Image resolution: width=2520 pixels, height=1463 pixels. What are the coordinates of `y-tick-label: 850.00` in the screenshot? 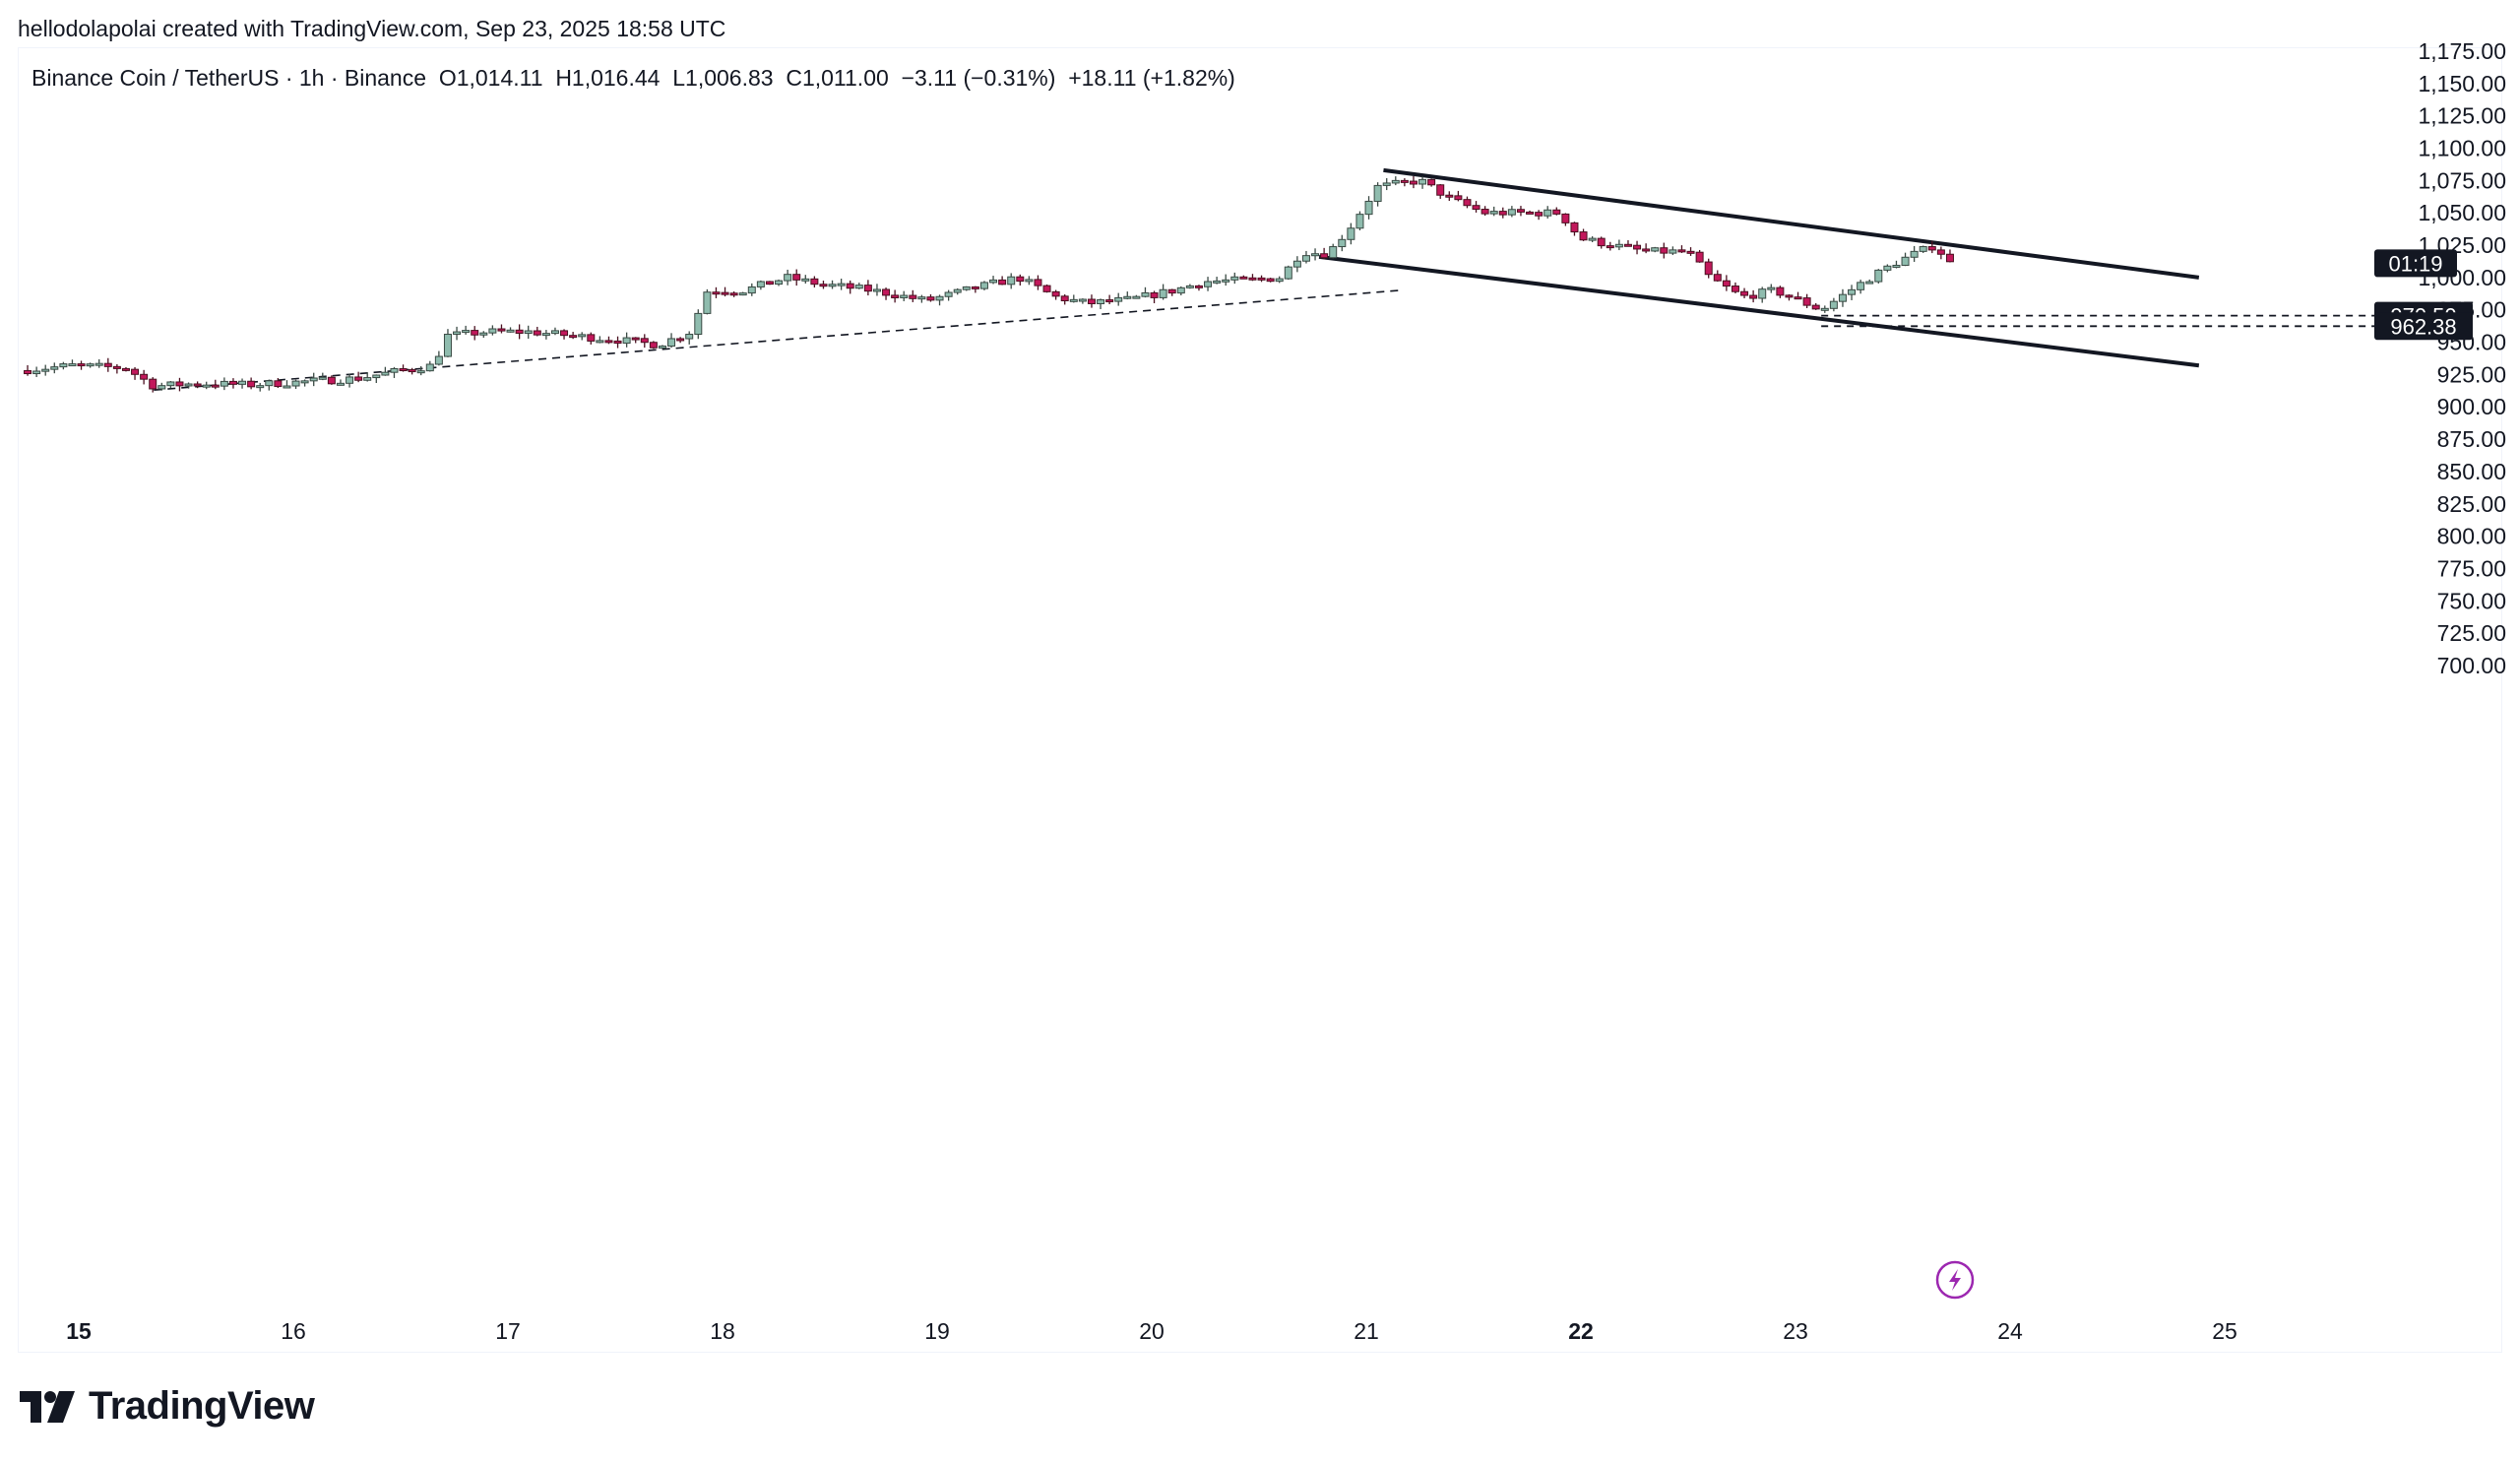 It's located at (2471, 472).